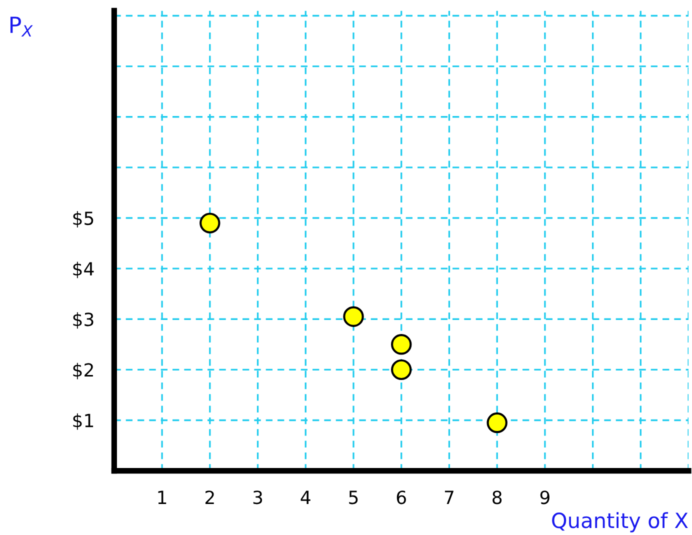  What do you see at coordinates (83, 219) in the screenshot?
I see `y-tick-label: $5` at bounding box center [83, 219].